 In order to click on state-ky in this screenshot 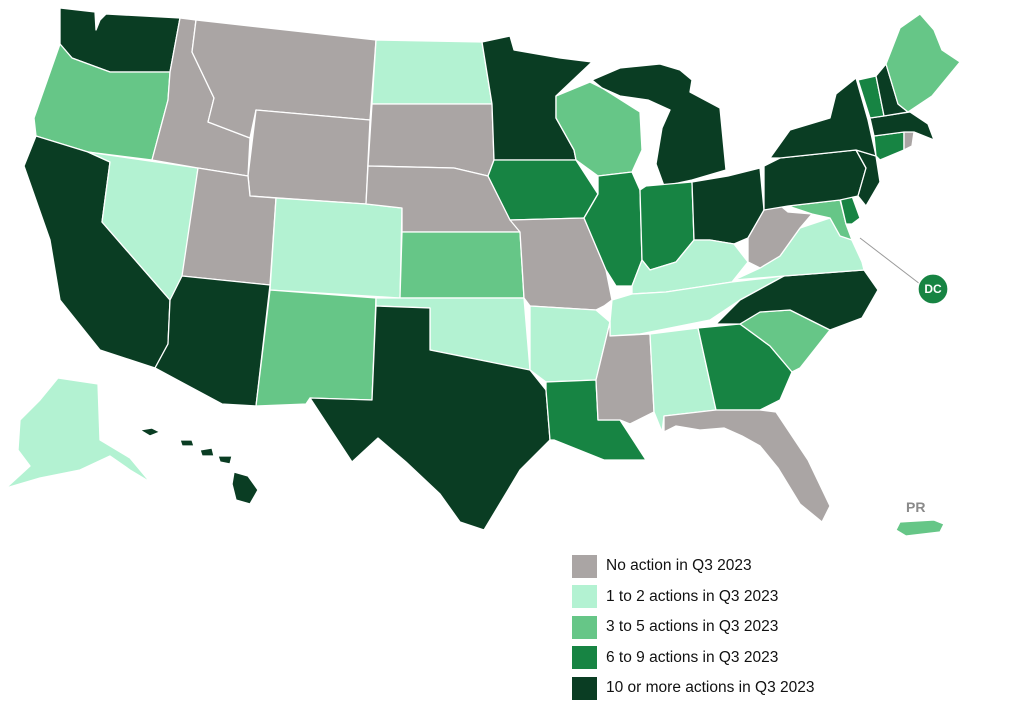, I will do `click(690, 267)`.